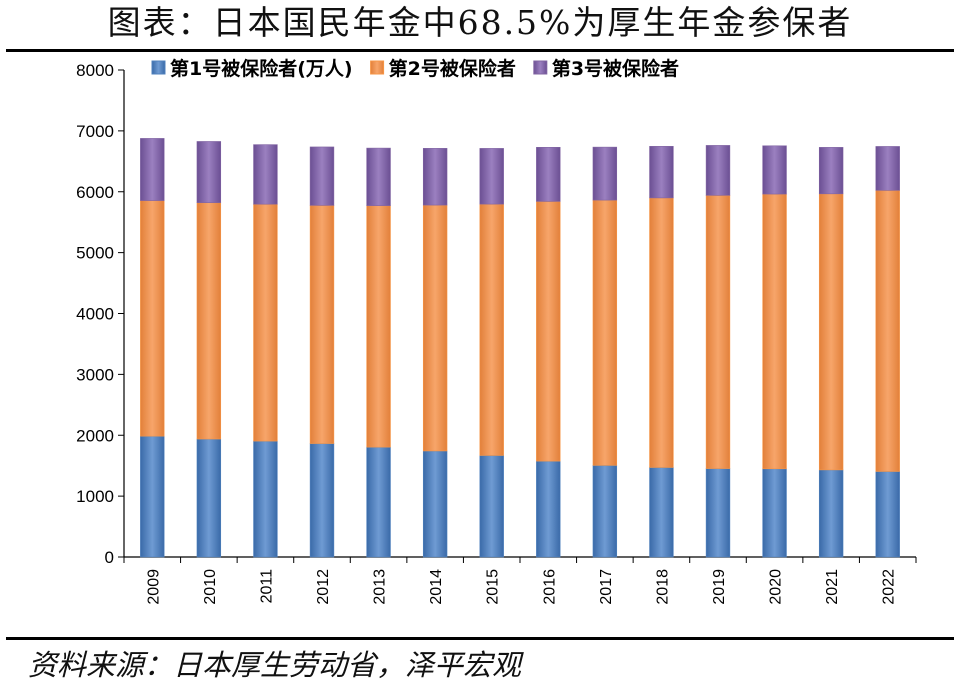 This screenshot has width=960, height=688. What do you see at coordinates (452, 68) in the screenshot?
I see `legend-label-2: 第2号被保险者` at bounding box center [452, 68].